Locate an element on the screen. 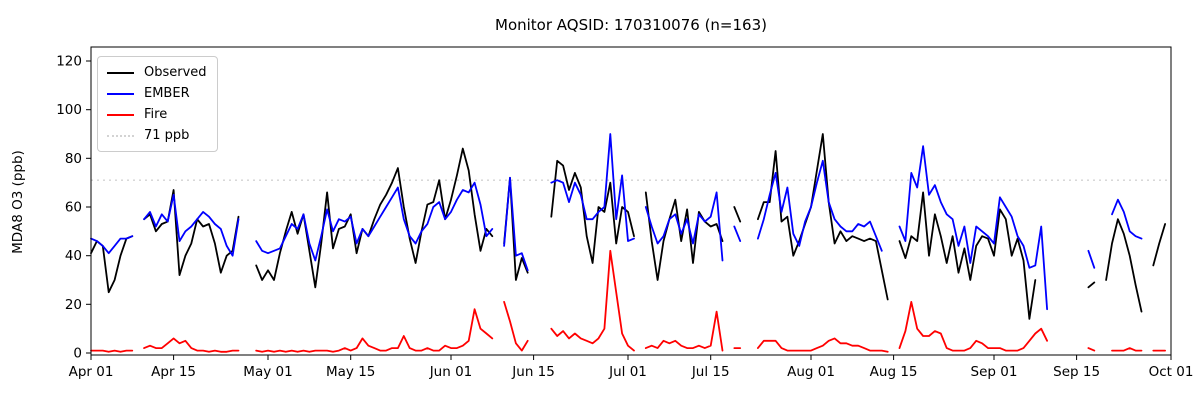 The image size is (1200, 400). fire-line-swatch is located at coordinates (120, 114).